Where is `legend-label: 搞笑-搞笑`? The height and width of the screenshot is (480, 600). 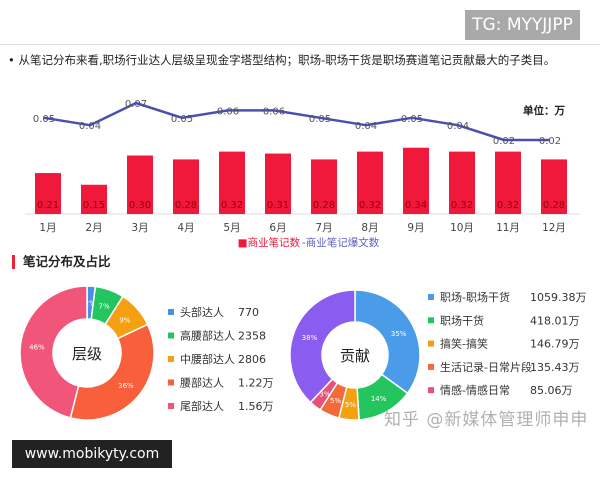 legend-label: 搞笑-搞笑 is located at coordinates (464, 344).